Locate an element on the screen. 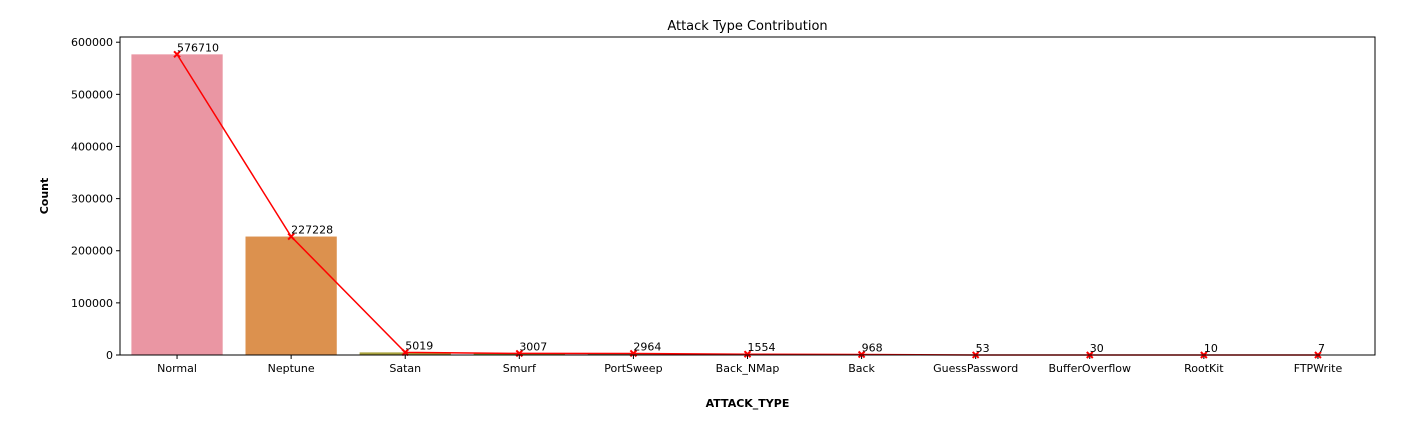 This screenshot has height=422, width=1411. x-tick-label: Satan is located at coordinates (405, 368).